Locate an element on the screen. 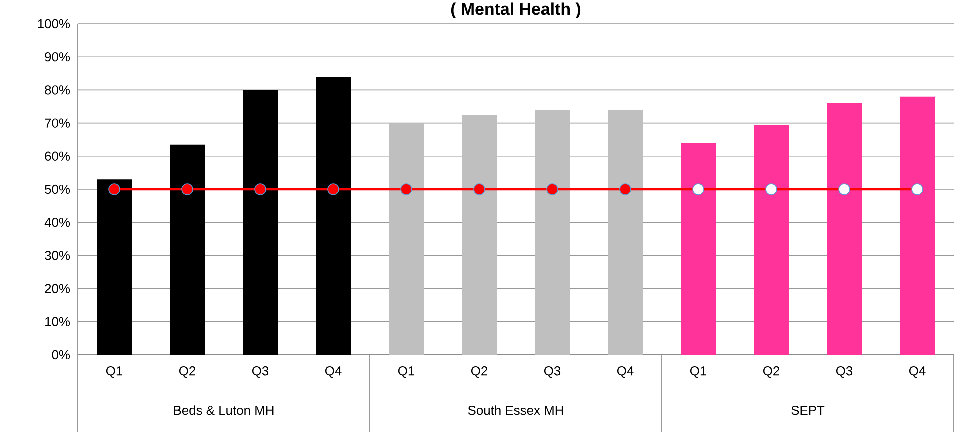 The image size is (954, 432). y-tick-label: 60% is located at coordinates (57, 156).